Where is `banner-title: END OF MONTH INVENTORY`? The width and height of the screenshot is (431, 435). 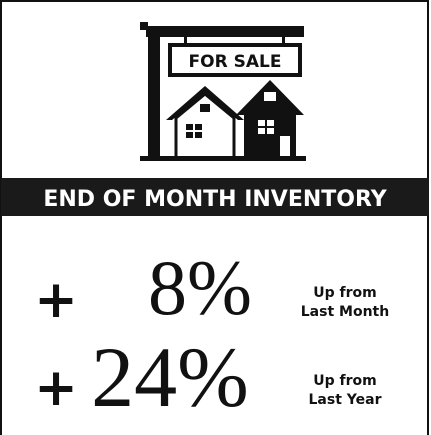
banner-title: END OF MONTH INVENTORY is located at coordinates (215, 199).